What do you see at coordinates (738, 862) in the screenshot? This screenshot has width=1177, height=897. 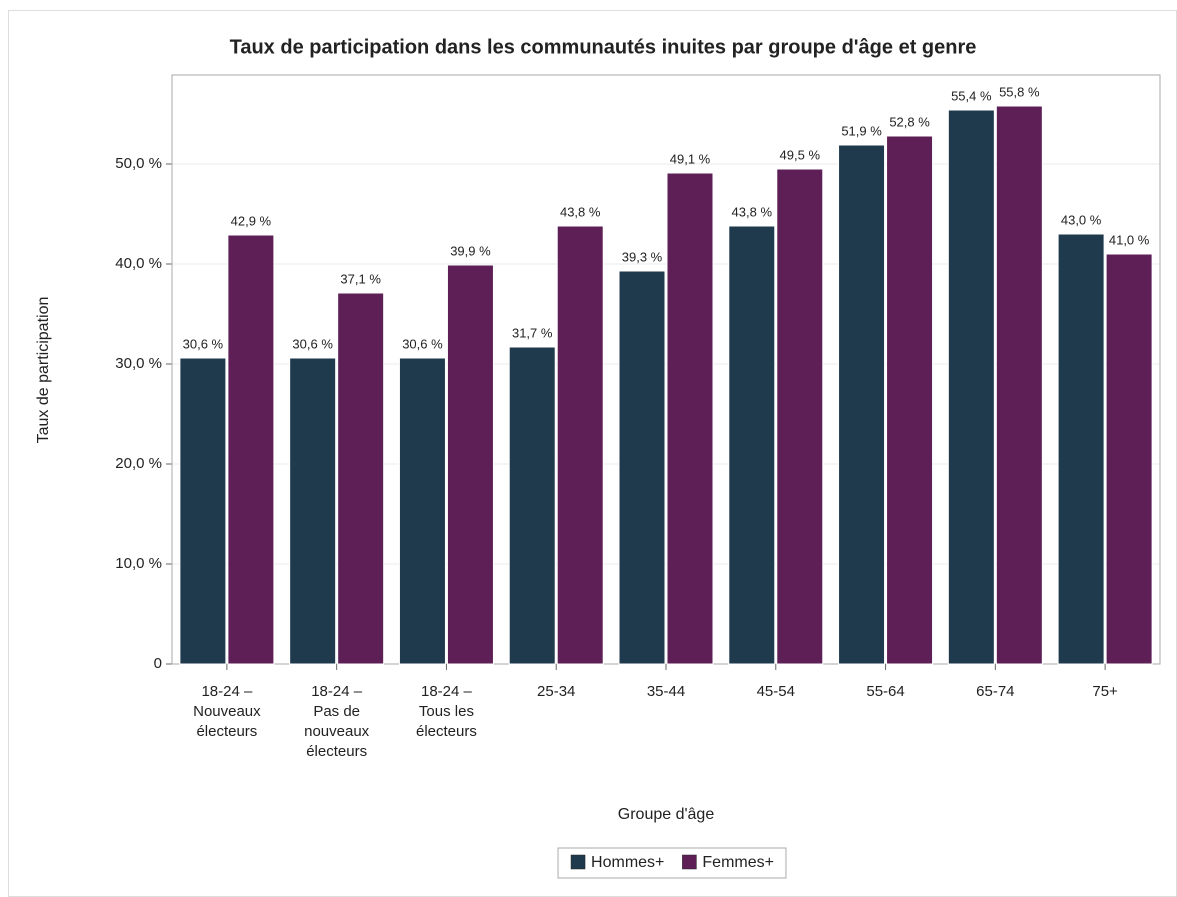 I see `legend-label: Femmes+` at bounding box center [738, 862].